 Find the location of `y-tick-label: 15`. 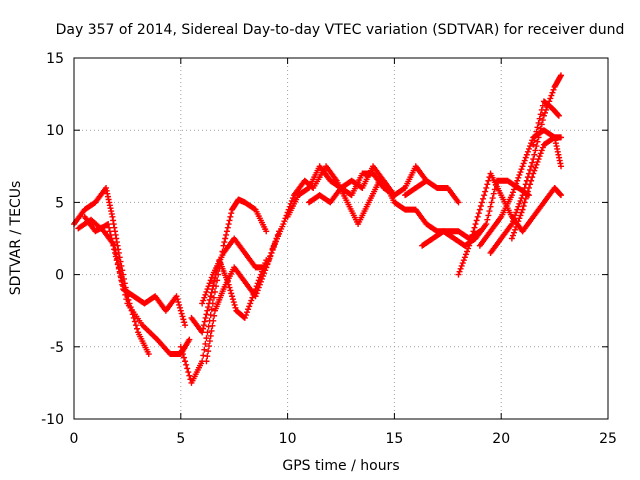

y-tick-label: 15 is located at coordinates (55, 59).